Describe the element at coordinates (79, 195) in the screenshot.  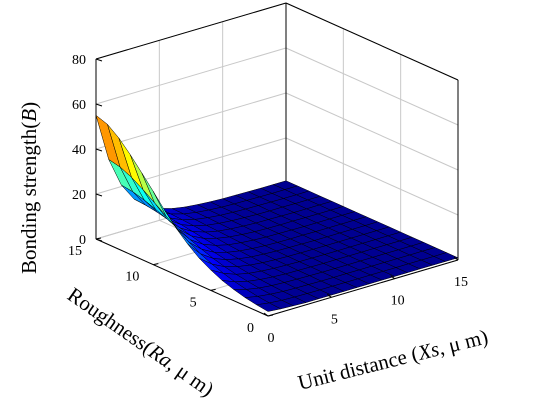
I see `z-tick-label: 20` at that location.